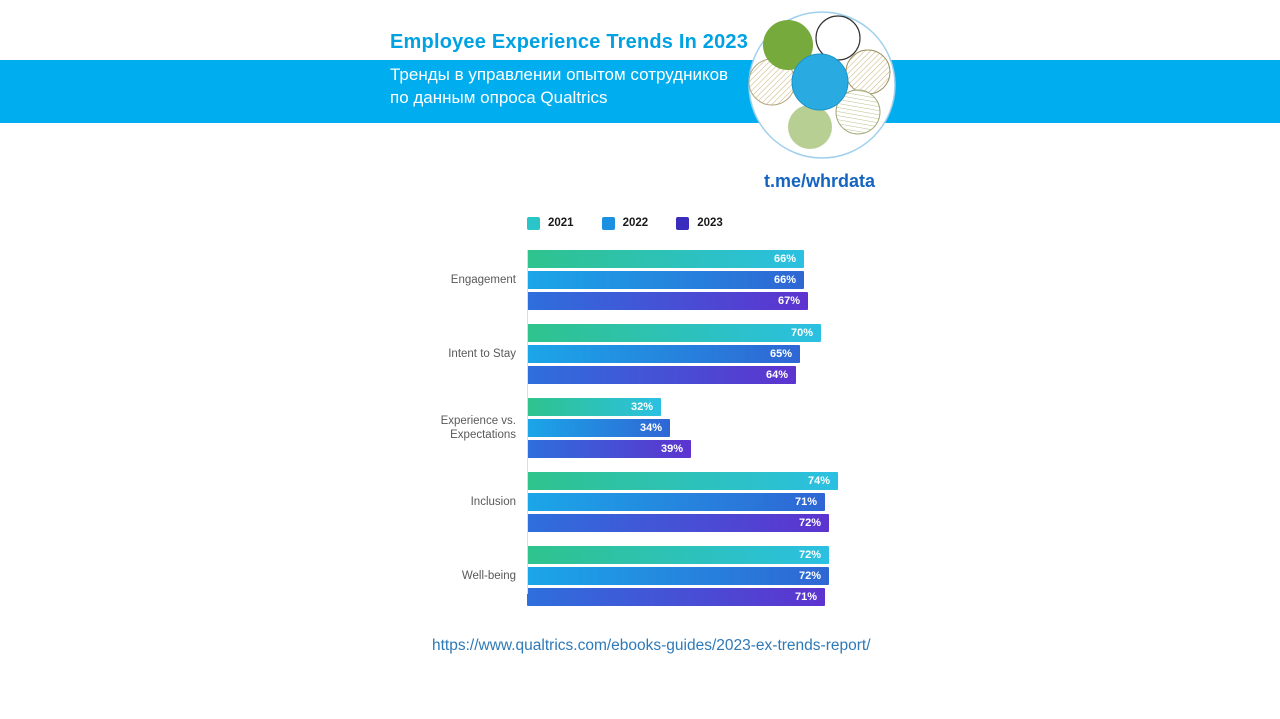 This screenshot has width=1280, height=719. What do you see at coordinates (635, 223) in the screenshot?
I see `legend-label: 2022` at bounding box center [635, 223].